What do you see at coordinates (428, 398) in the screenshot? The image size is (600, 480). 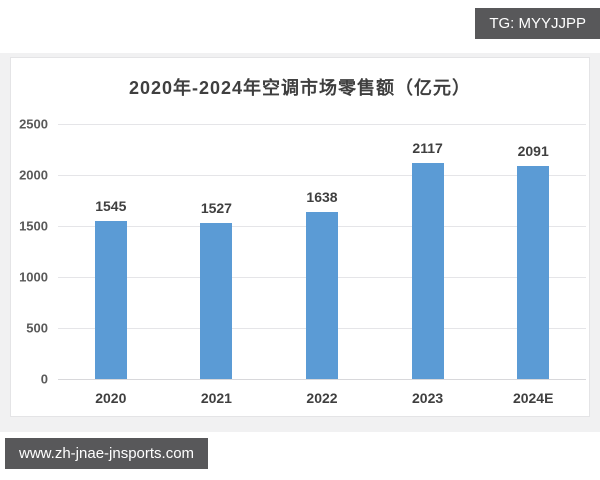 I see `x-axis-category-label: 2023` at bounding box center [428, 398].